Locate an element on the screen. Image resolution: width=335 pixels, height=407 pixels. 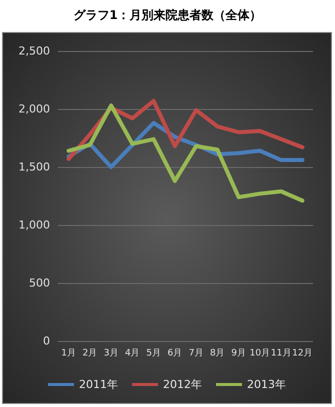
x-tick-label: 5月 is located at coordinates (153, 353).